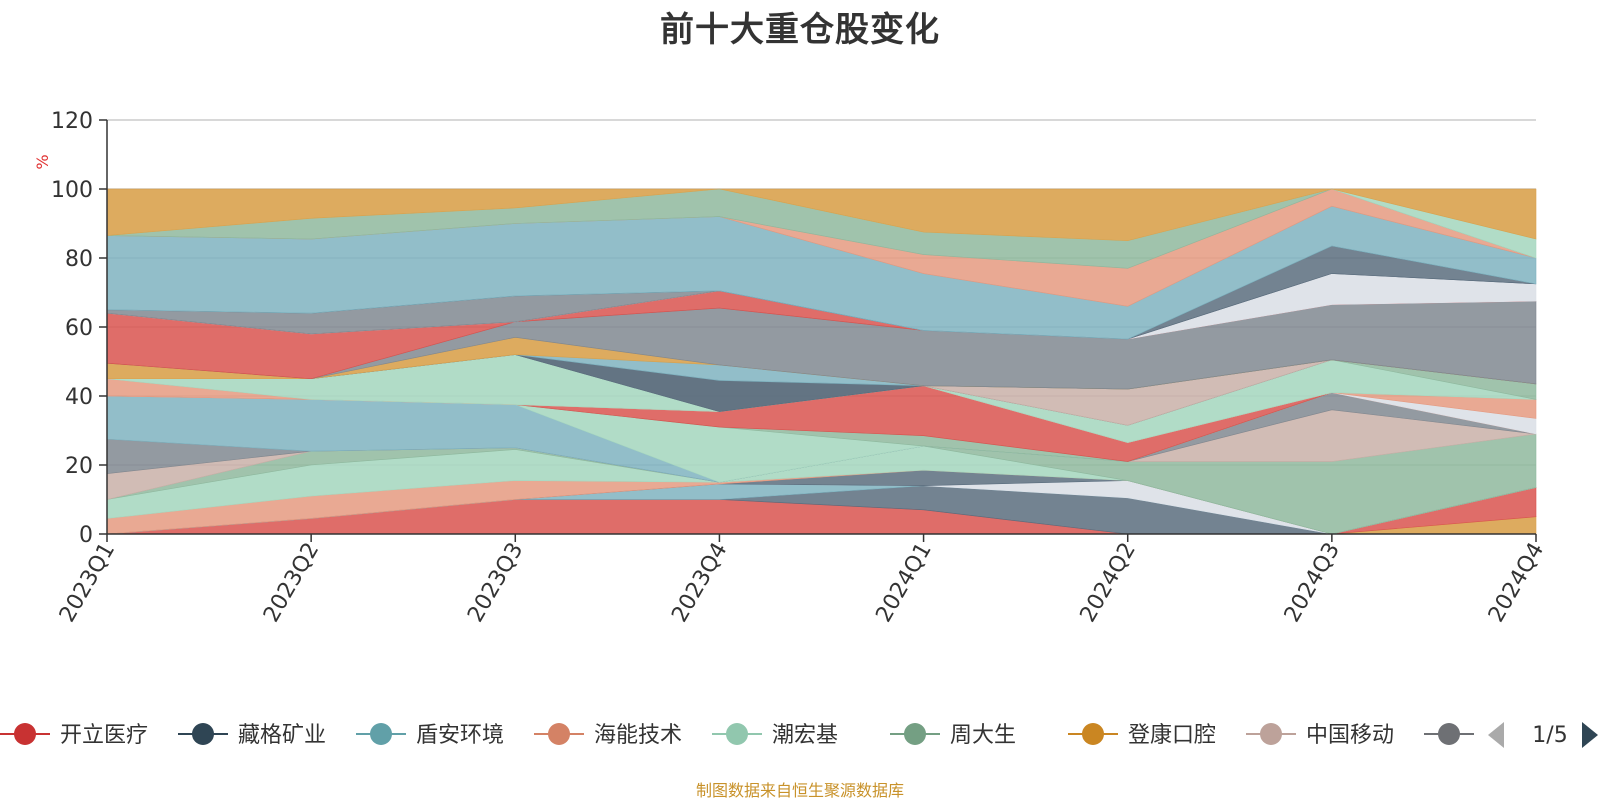 The image size is (1600, 801). I want to click on x-tick-label: 2024Q3, so click(1312, 583).